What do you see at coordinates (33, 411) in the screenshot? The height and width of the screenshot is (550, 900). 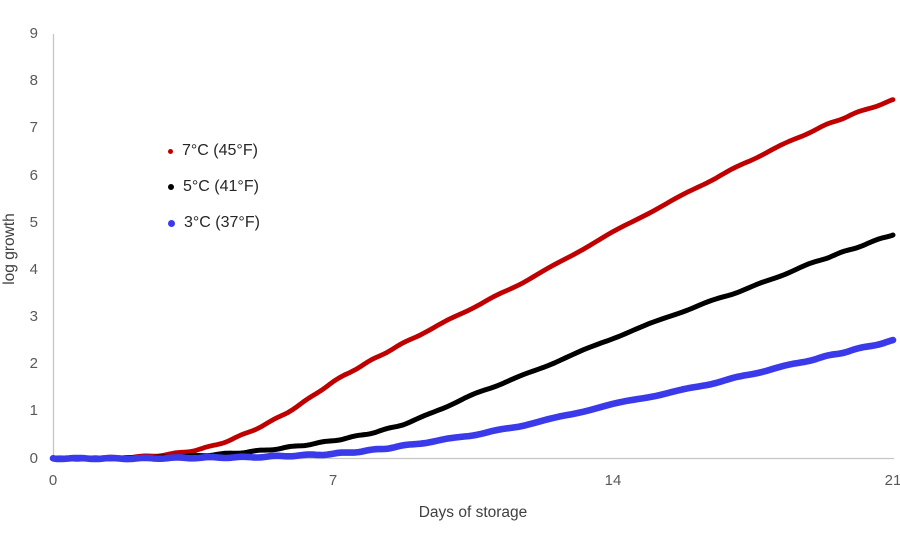 I see `y-tick-label: 1` at bounding box center [33, 411].